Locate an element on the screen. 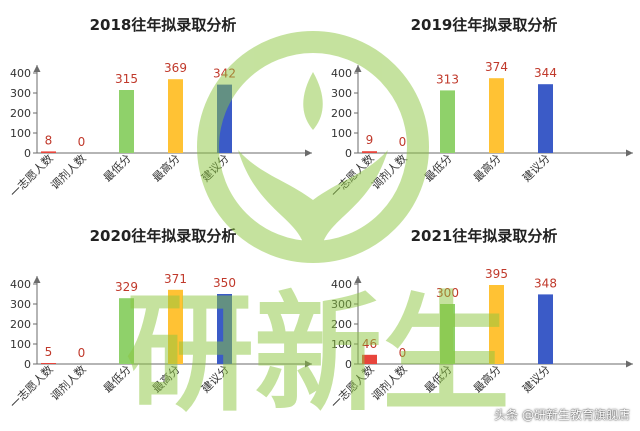 This screenshot has height=431, width=640. value-label: 344 is located at coordinates (545, 73).